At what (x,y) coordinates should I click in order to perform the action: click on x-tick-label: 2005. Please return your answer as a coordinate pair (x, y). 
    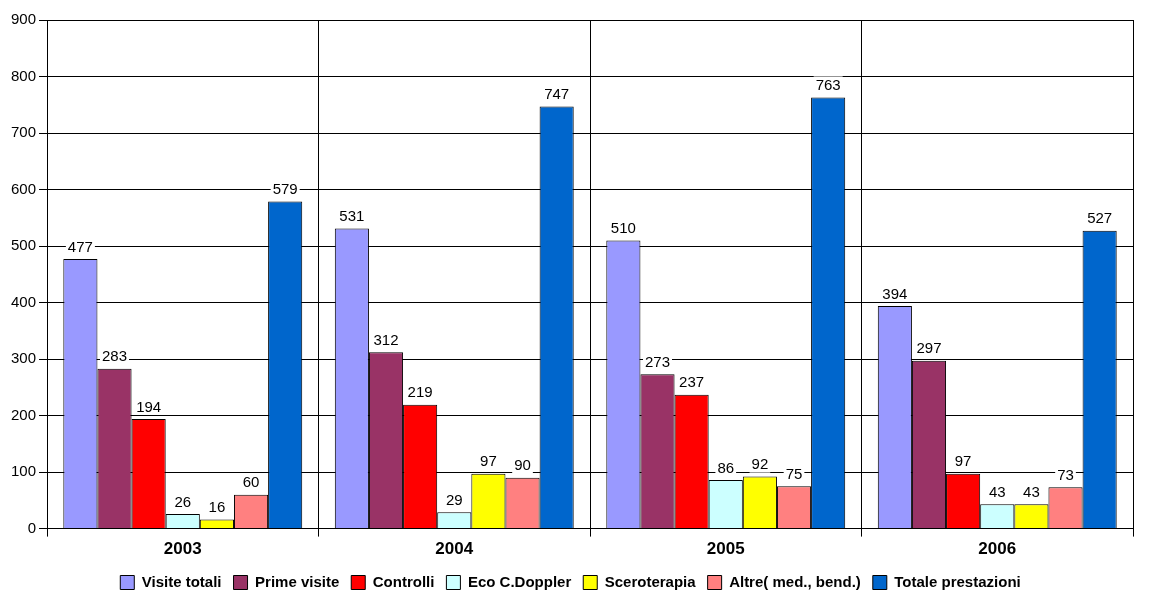
    Looking at the image, I should click on (725, 549).